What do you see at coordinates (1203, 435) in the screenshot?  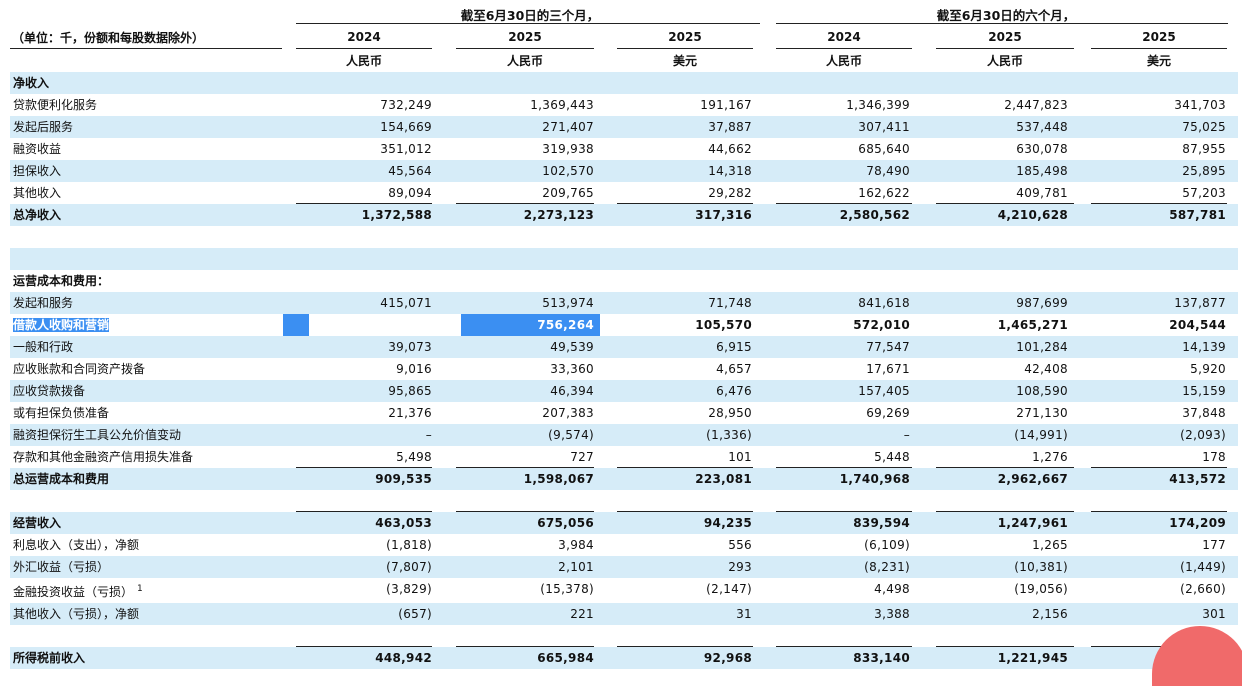 I see `row-value: (2,093)` at bounding box center [1203, 435].